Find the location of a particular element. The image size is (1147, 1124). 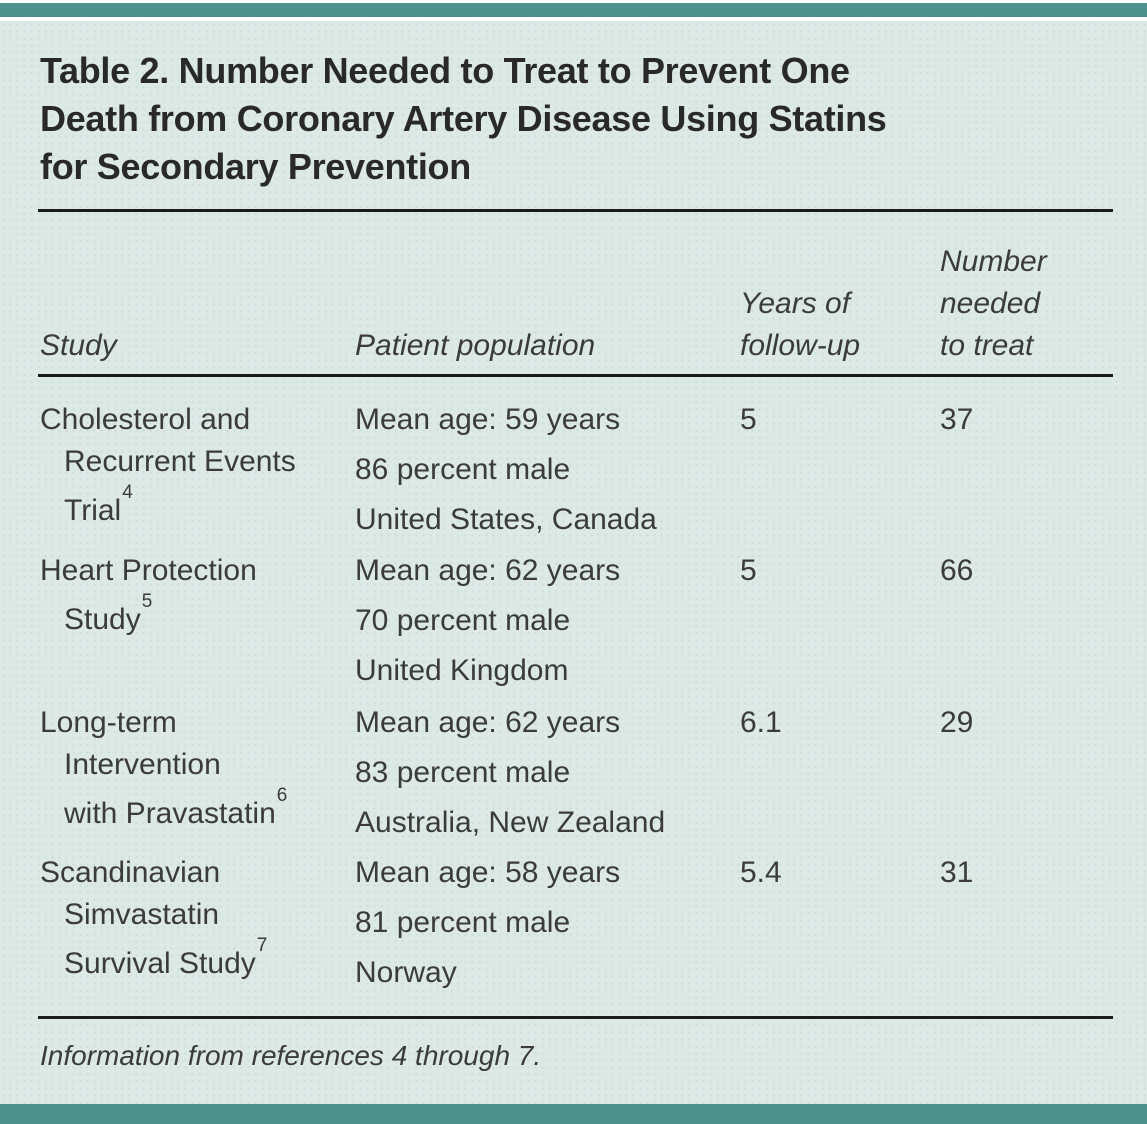

population-line: 83 percent male is located at coordinates (463, 772).